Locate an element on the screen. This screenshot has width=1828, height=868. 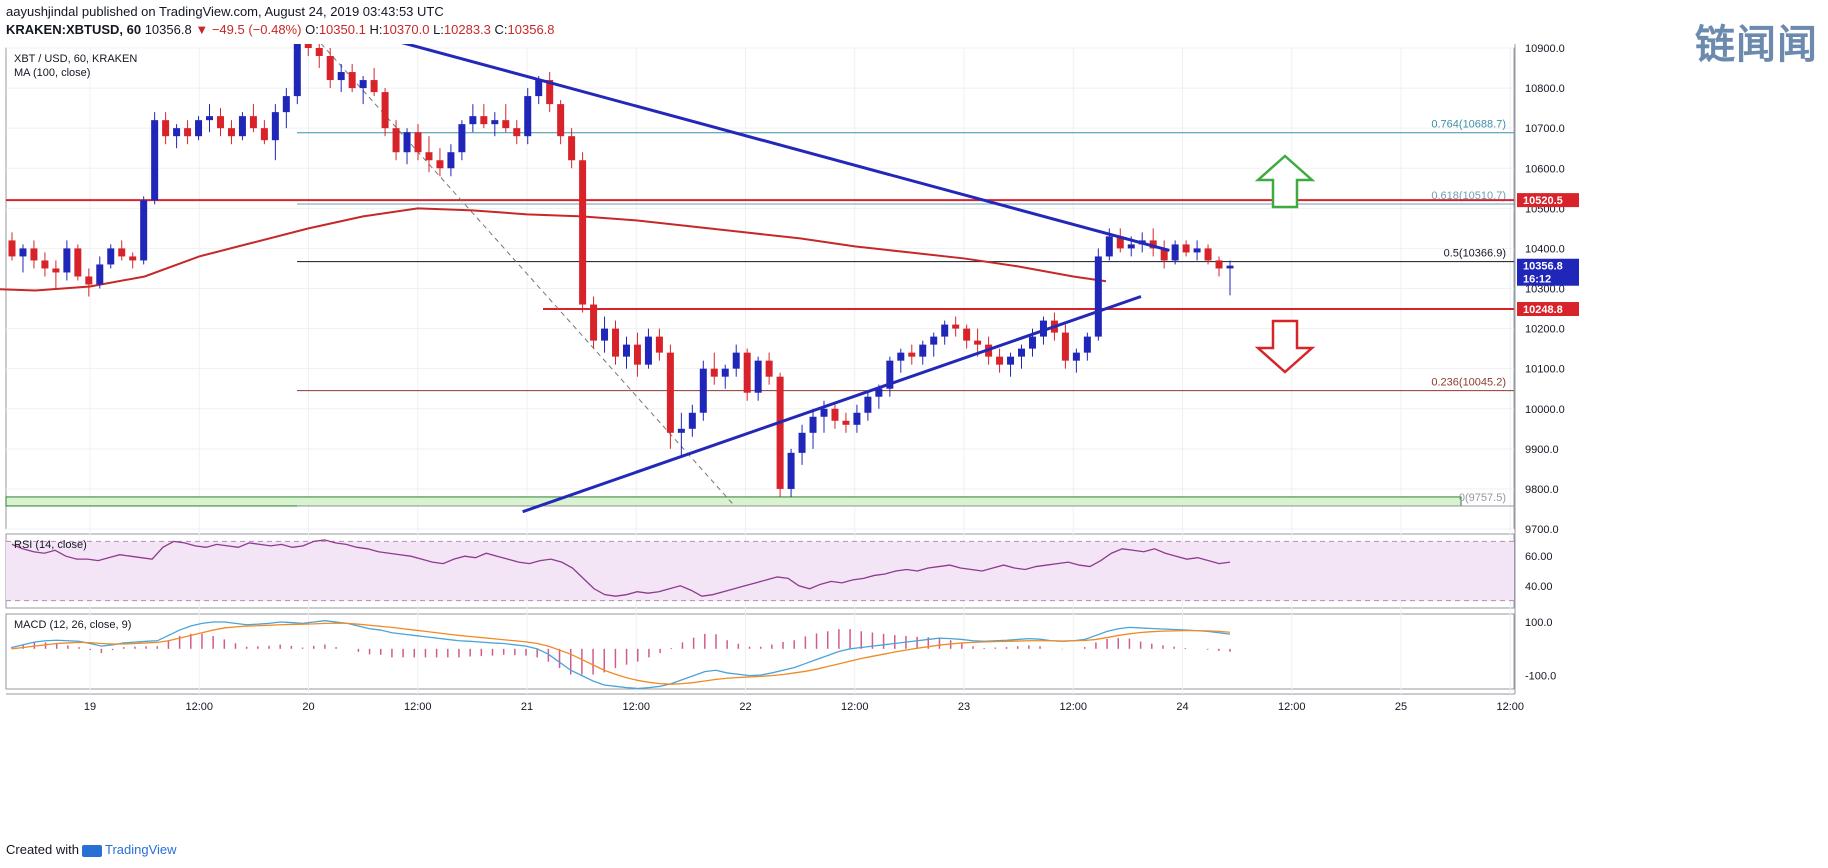
fib-level-label: 0.764(10688.7) is located at coordinates (1468, 125).